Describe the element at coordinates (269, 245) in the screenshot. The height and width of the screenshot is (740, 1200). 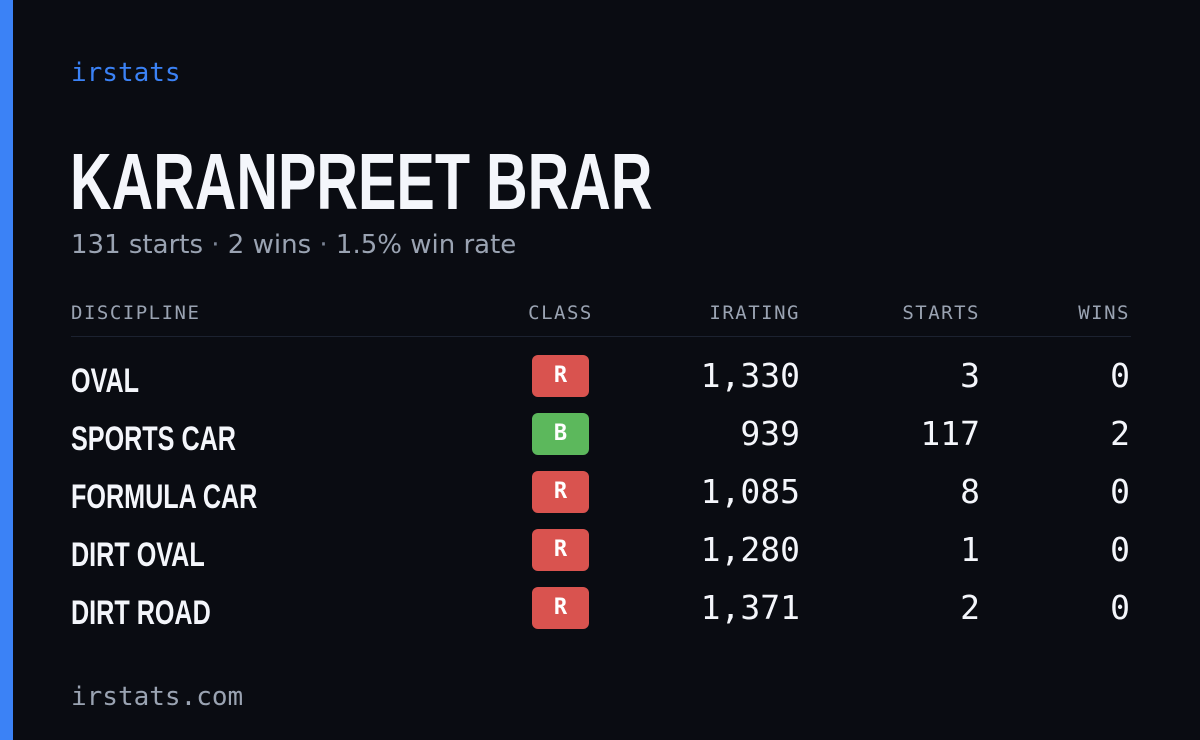
I see `wins-summary: 2 wins` at that location.